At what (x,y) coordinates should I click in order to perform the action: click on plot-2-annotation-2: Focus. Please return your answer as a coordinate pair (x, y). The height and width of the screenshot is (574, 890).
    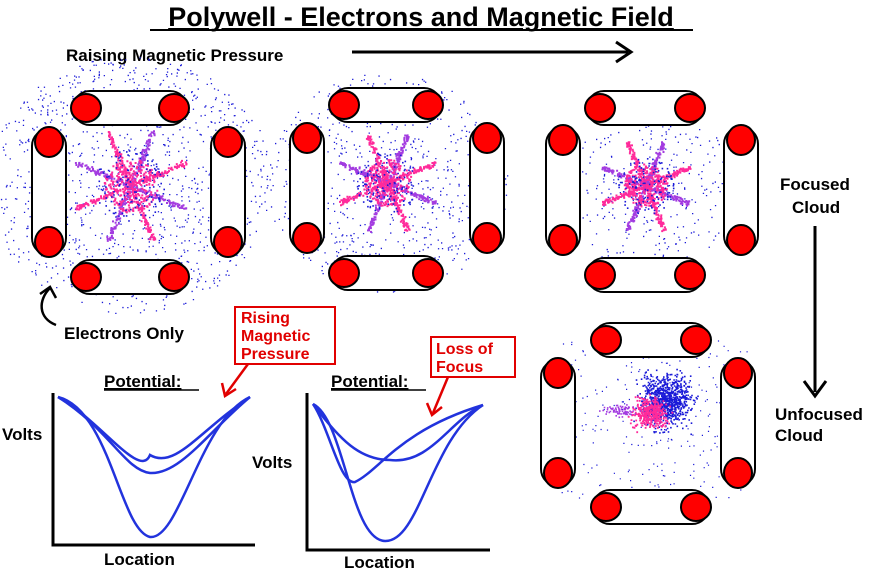
    Looking at the image, I should click on (459, 367).